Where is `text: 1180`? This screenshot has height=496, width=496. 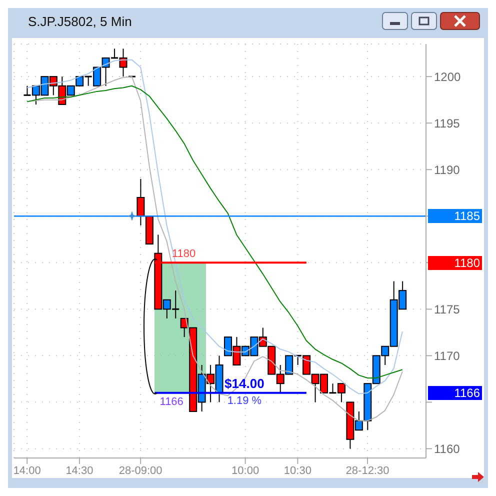
text: 1180 is located at coordinates (467, 263).